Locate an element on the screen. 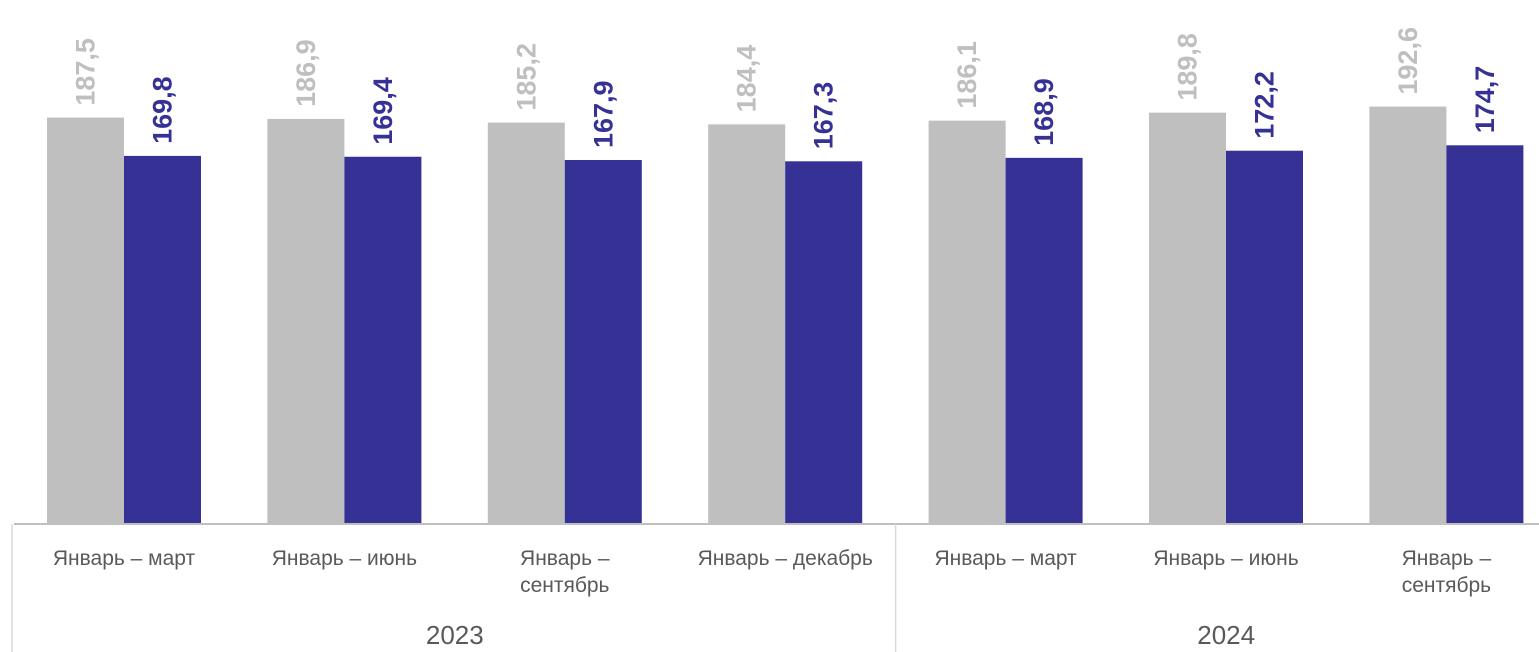 This screenshot has width=1539, height=652. category-label-6: Январь – июнь is located at coordinates (1225, 558).